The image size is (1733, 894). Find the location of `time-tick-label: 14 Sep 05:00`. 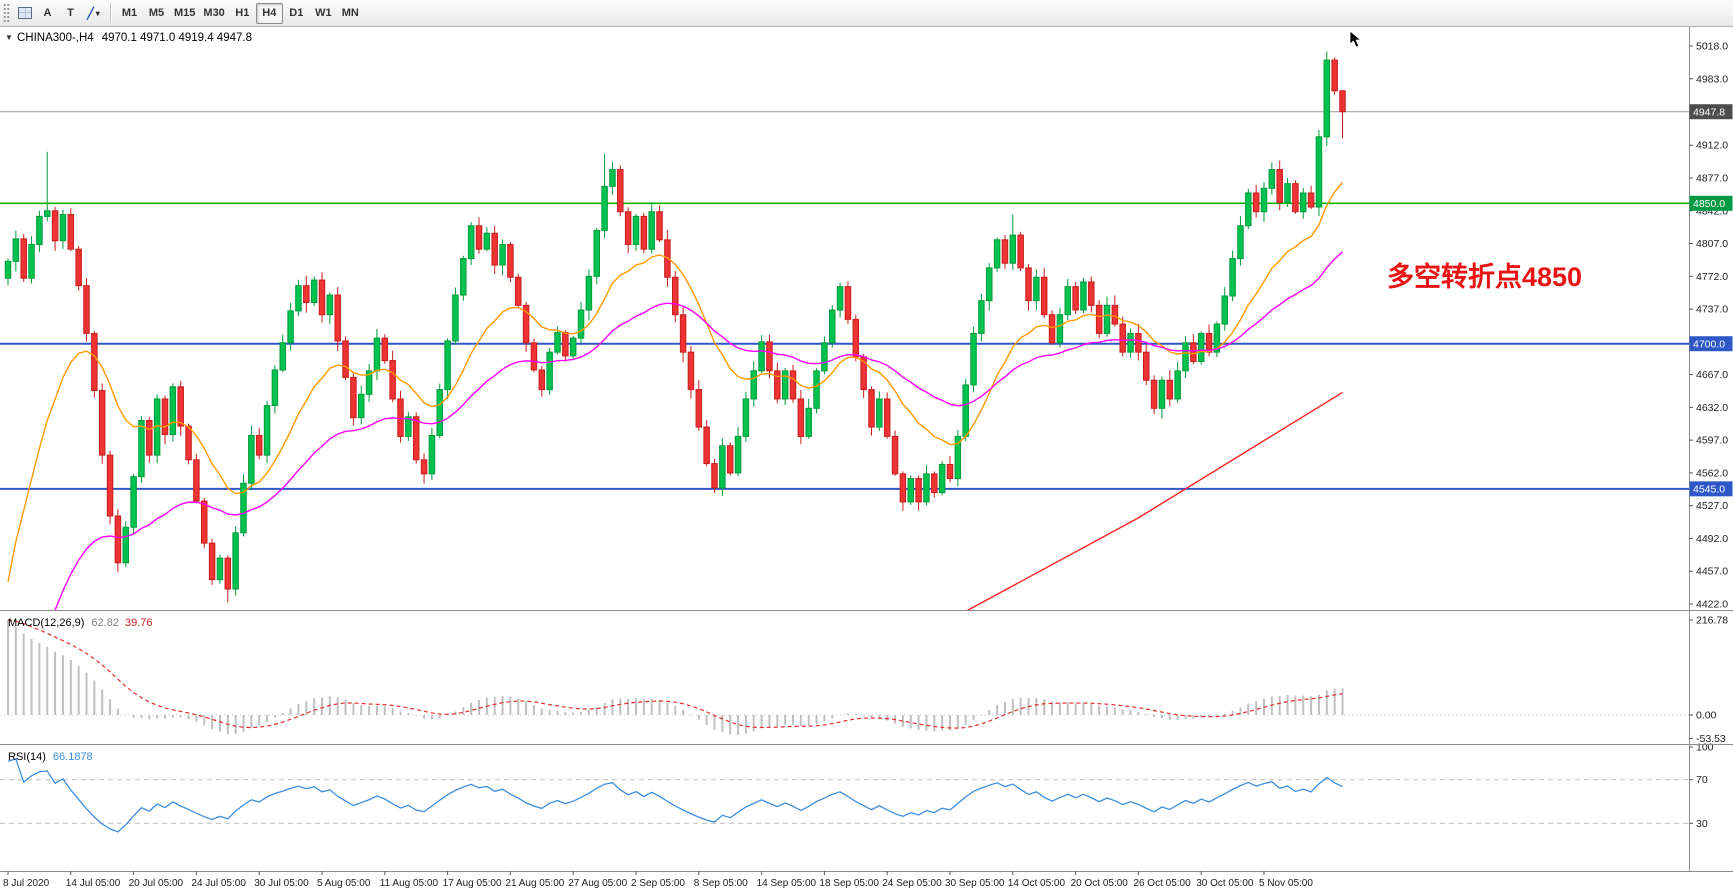

time-tick-label: 14 Sep 05:00 is located at coordinates (787, 883).